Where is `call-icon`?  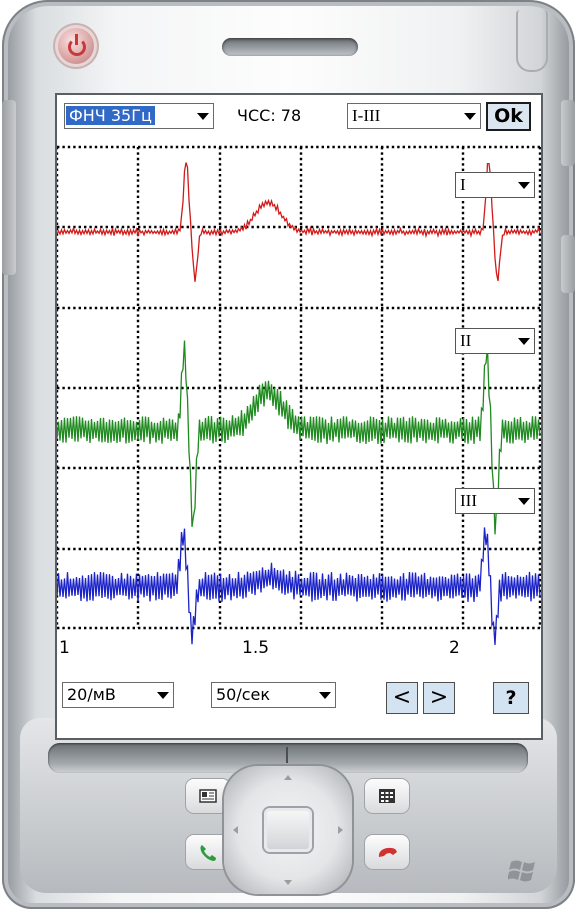
call-icon is located at coordinates (208, 852).